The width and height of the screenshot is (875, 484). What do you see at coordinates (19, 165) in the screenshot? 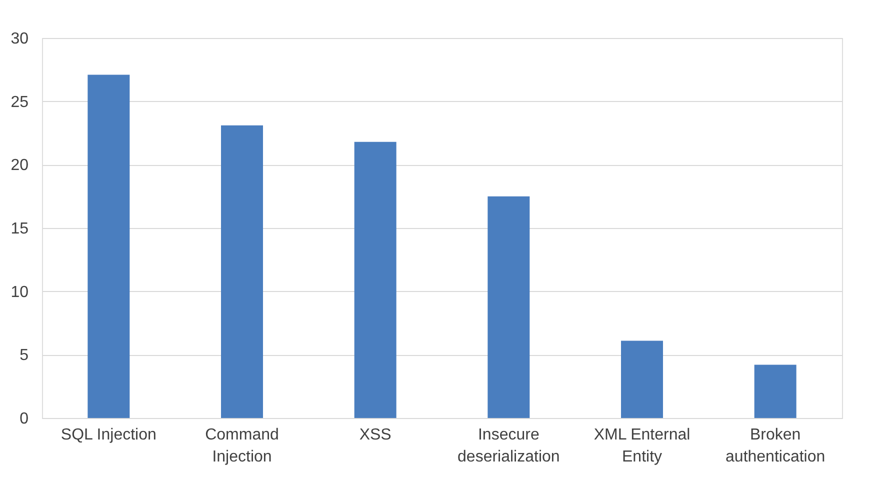
I see `y-tick-label: 20` at bounding box center [19, 165].